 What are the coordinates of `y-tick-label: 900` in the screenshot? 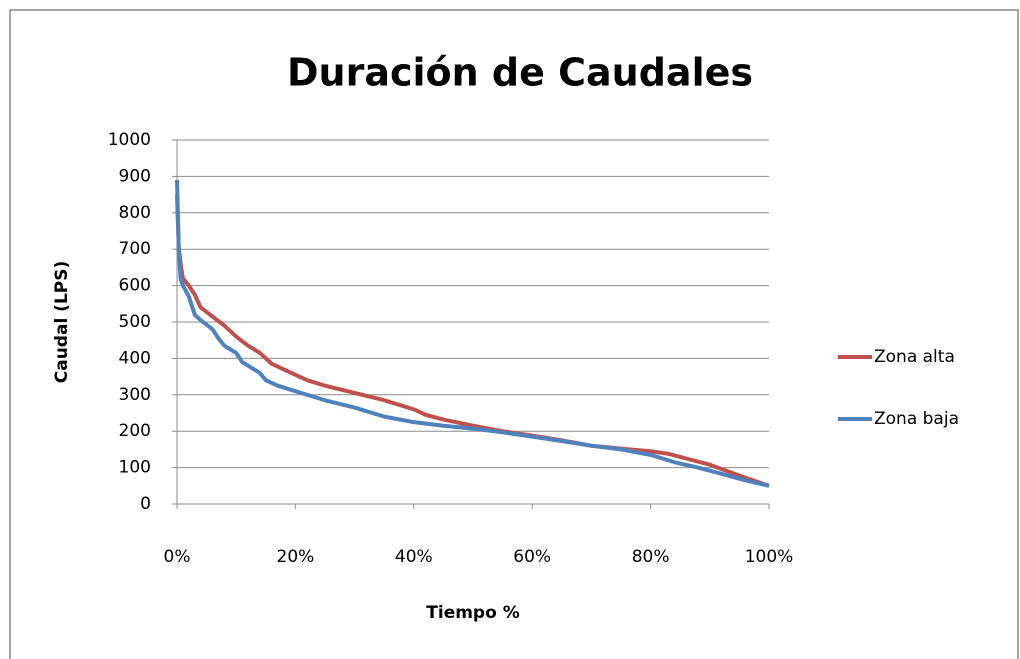 It's located at (135, 176).